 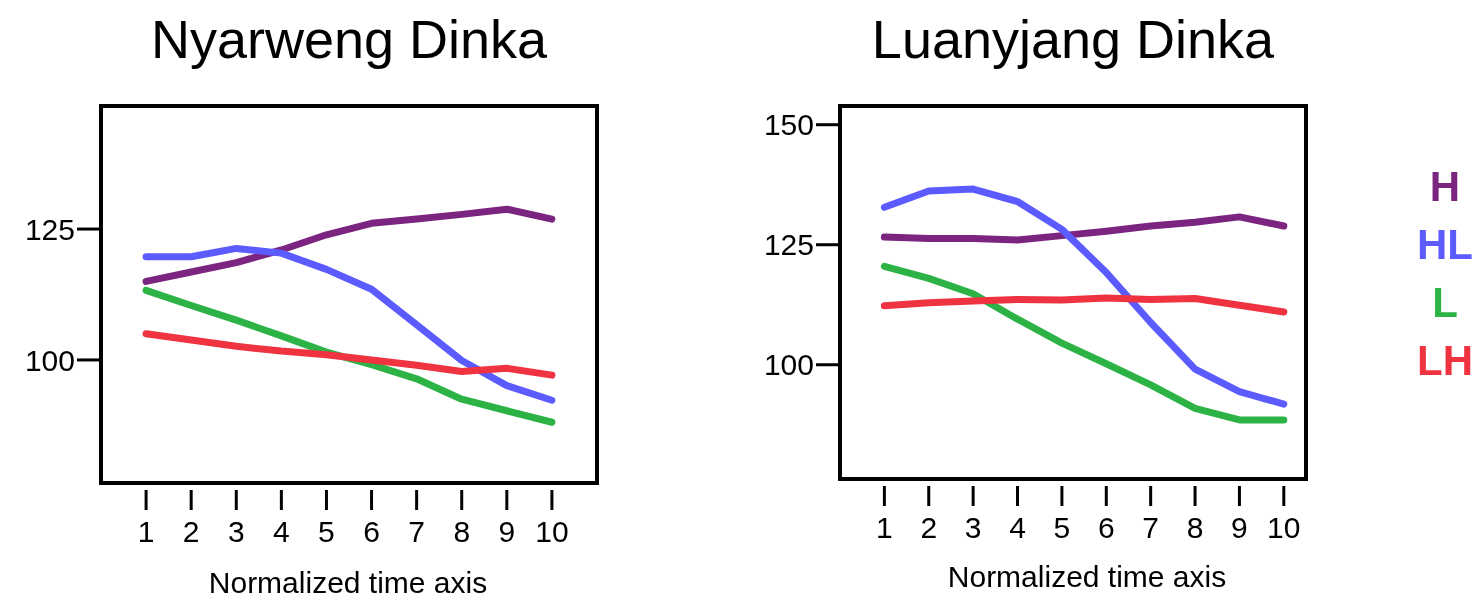 What do you see at coordinates (1445, 303) in the screenshot?
I see `text: L` at bounding box center [1445, 303].